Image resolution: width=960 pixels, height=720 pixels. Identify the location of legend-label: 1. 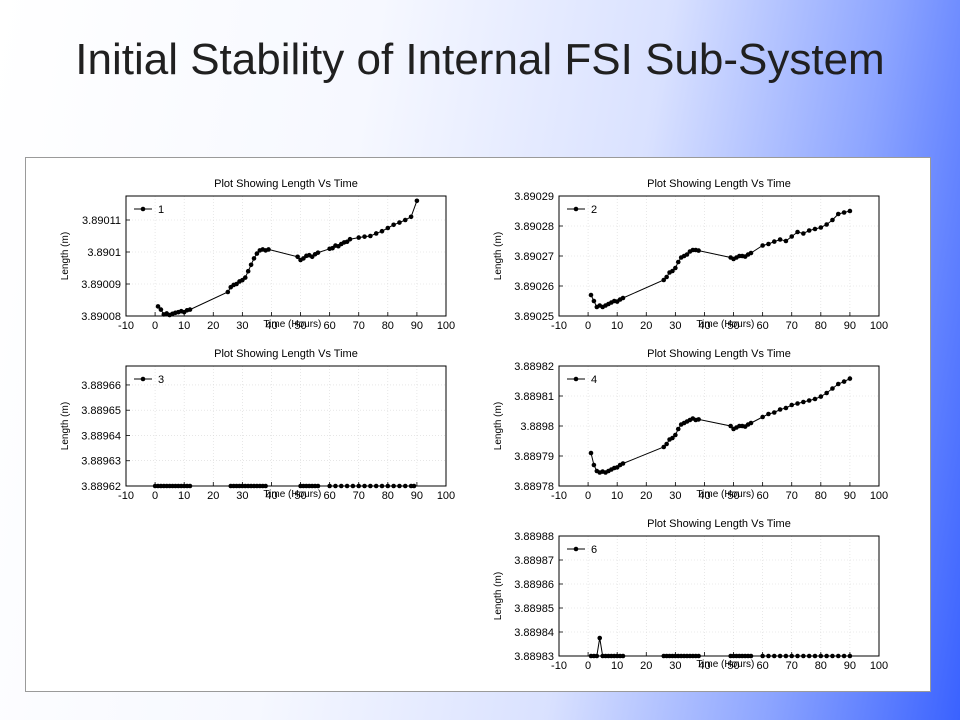
(161, 210).